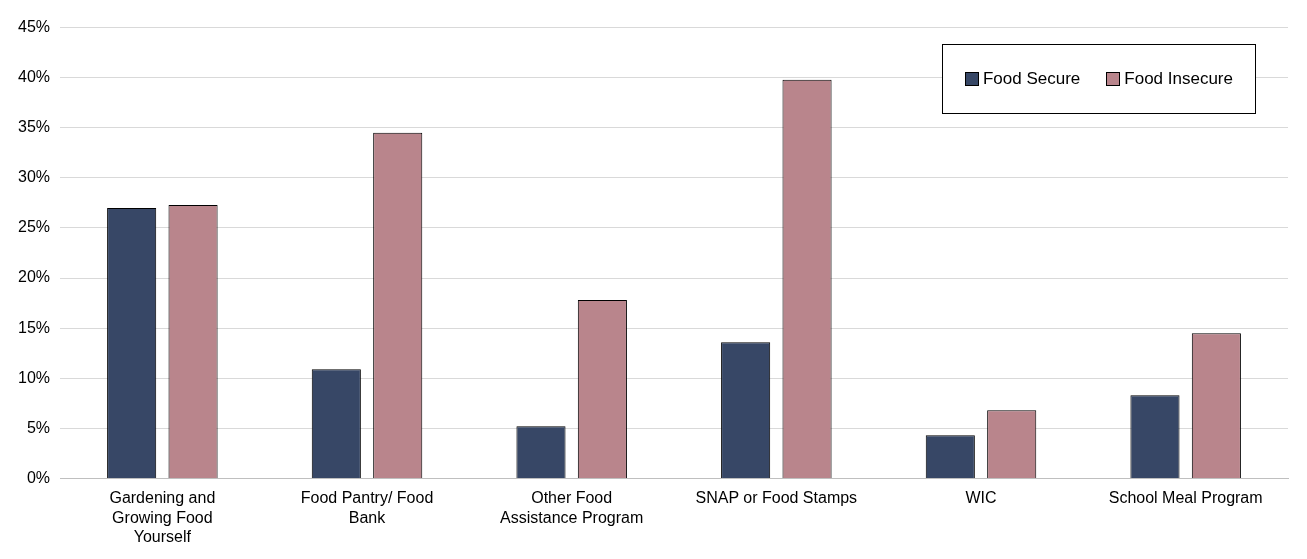 Image resolution: width=1307 pixels, height=559 pixels. I want to click on y-tick-label: 40%, so click(34, 77).